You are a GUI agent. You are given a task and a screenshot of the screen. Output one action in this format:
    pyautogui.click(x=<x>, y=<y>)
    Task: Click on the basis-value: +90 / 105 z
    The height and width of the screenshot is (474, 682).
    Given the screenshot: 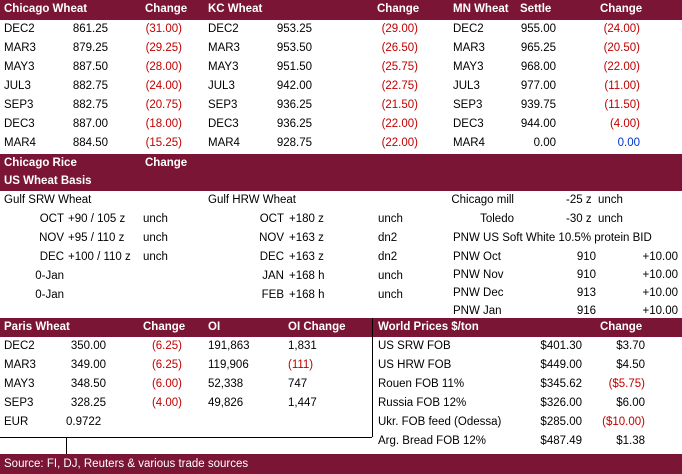 What is the action you would take?
    pyautogui.click(x=97, y=219)
    